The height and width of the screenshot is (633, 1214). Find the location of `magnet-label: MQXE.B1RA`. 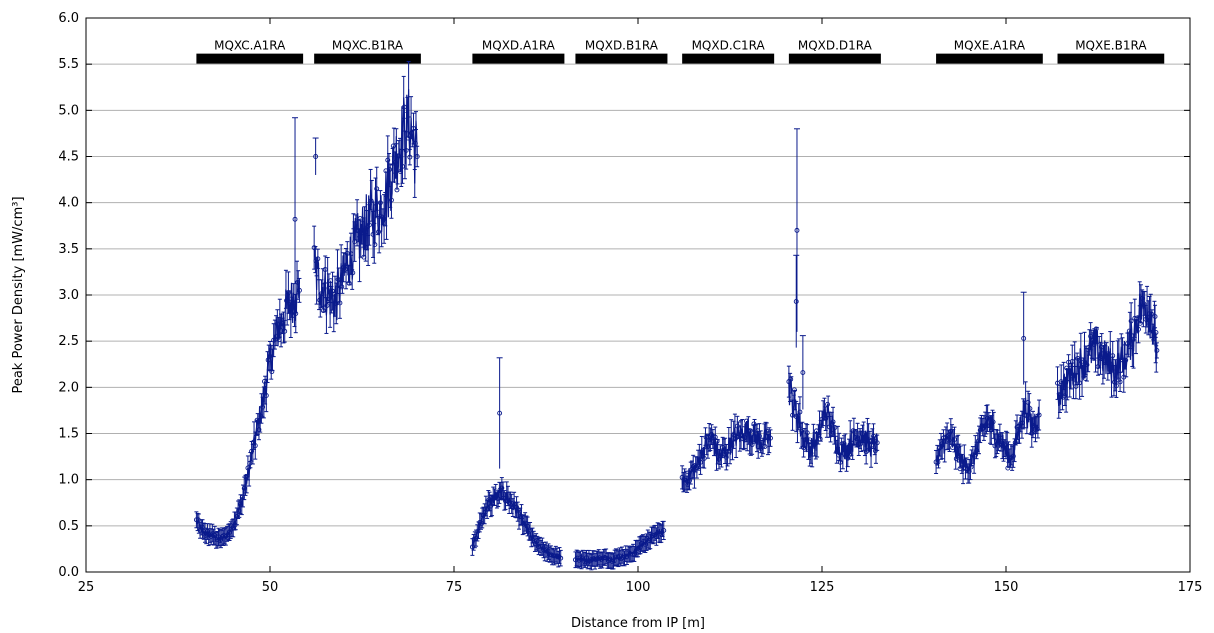

magnet-label: MQXE.B1RA is located at coordinates (1111, 46).